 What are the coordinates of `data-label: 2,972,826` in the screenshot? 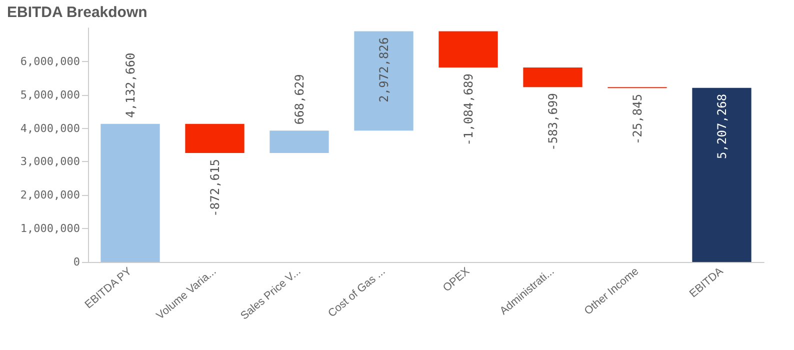 It's located at (383, 69).